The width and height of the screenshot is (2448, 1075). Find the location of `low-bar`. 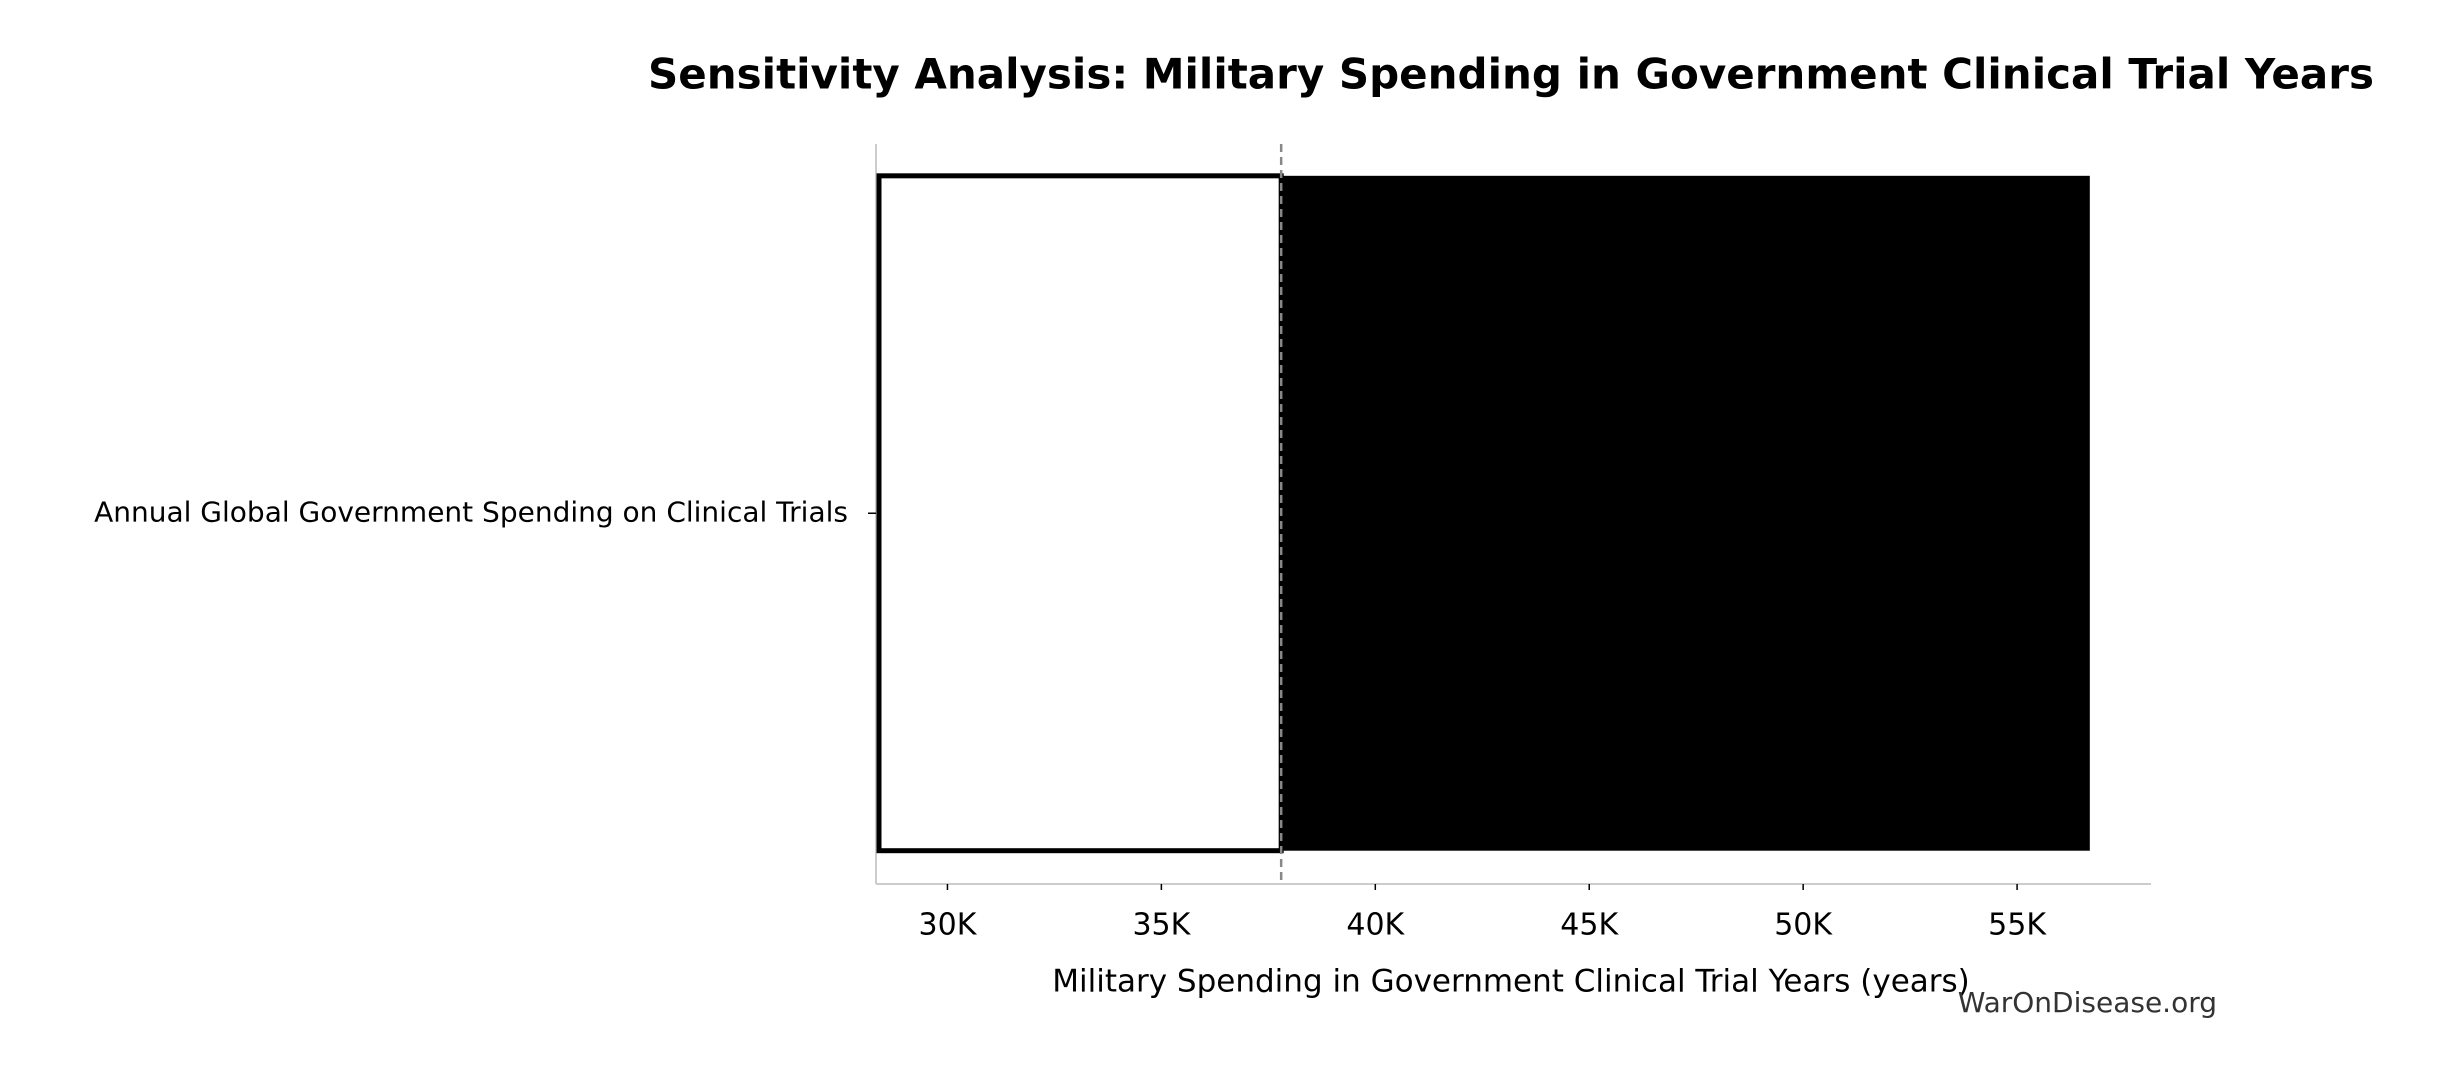

low-bar is located at coordinates (1080, 513).